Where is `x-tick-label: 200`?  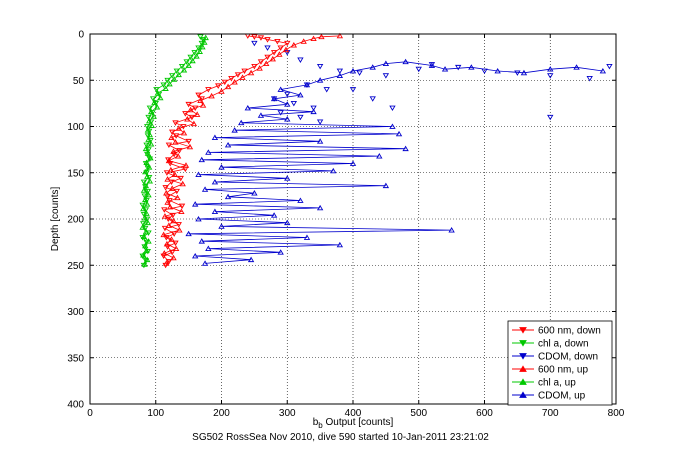
x-tick-label: 200 is located at coordinates (221, 413).